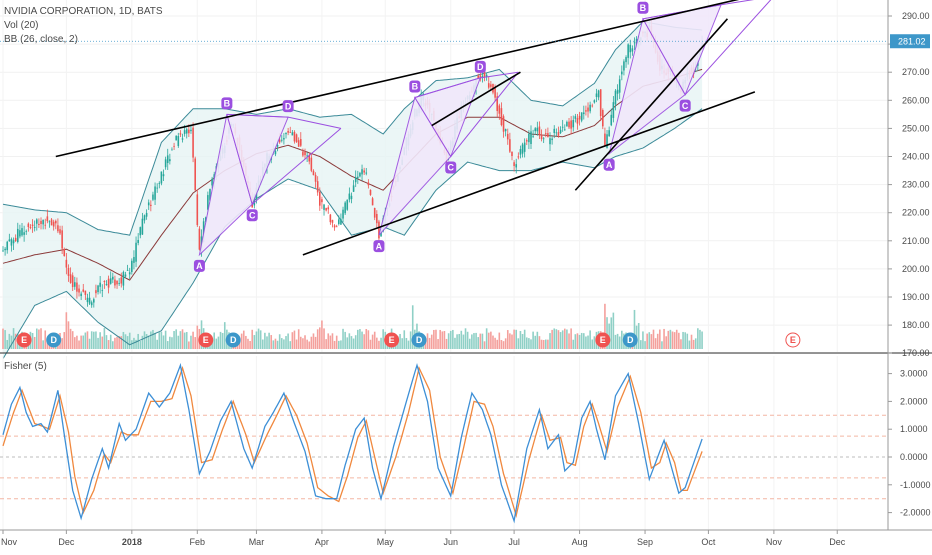 The image size is (932, 555). I want to click on fisher-legend: Fisher (5), so click(25, 367).